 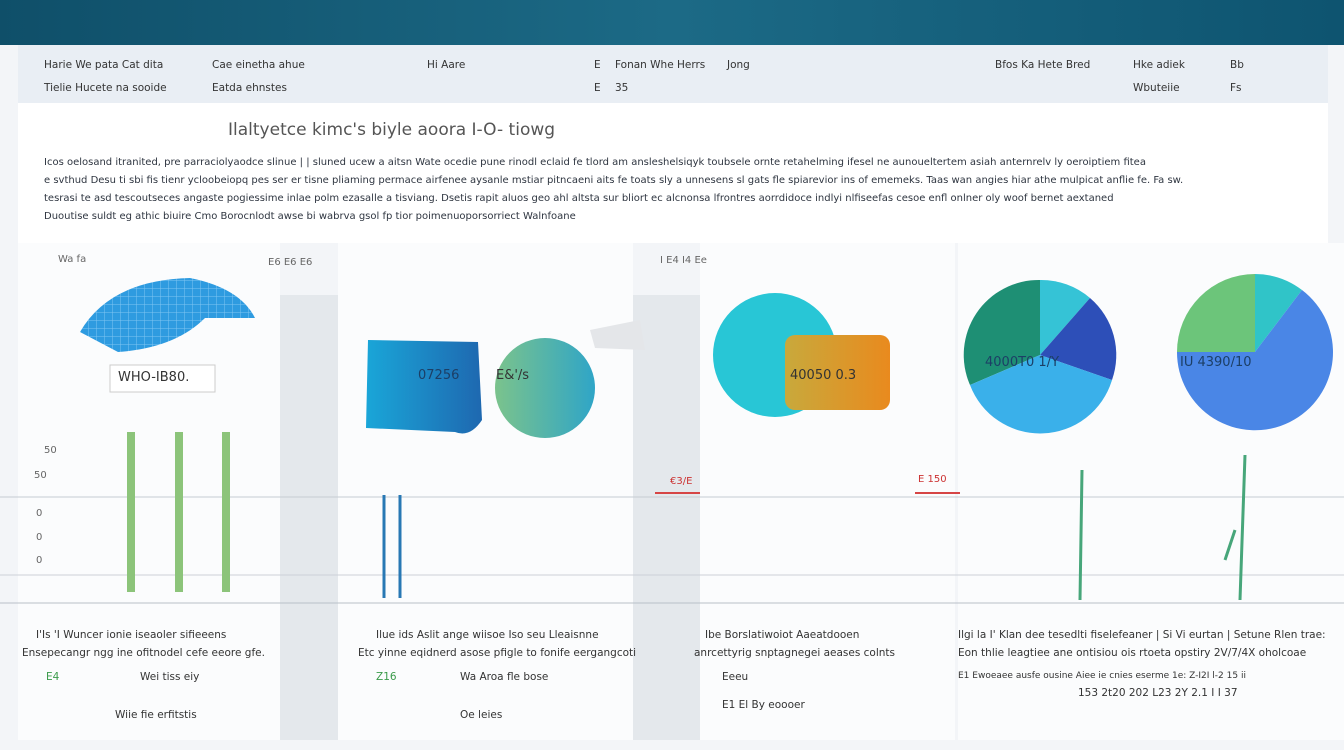 What do you see at coordinates (1236, 88) in the screenshot?
I see `toolbar-item: Fs` at bounding box center [1236, 88].